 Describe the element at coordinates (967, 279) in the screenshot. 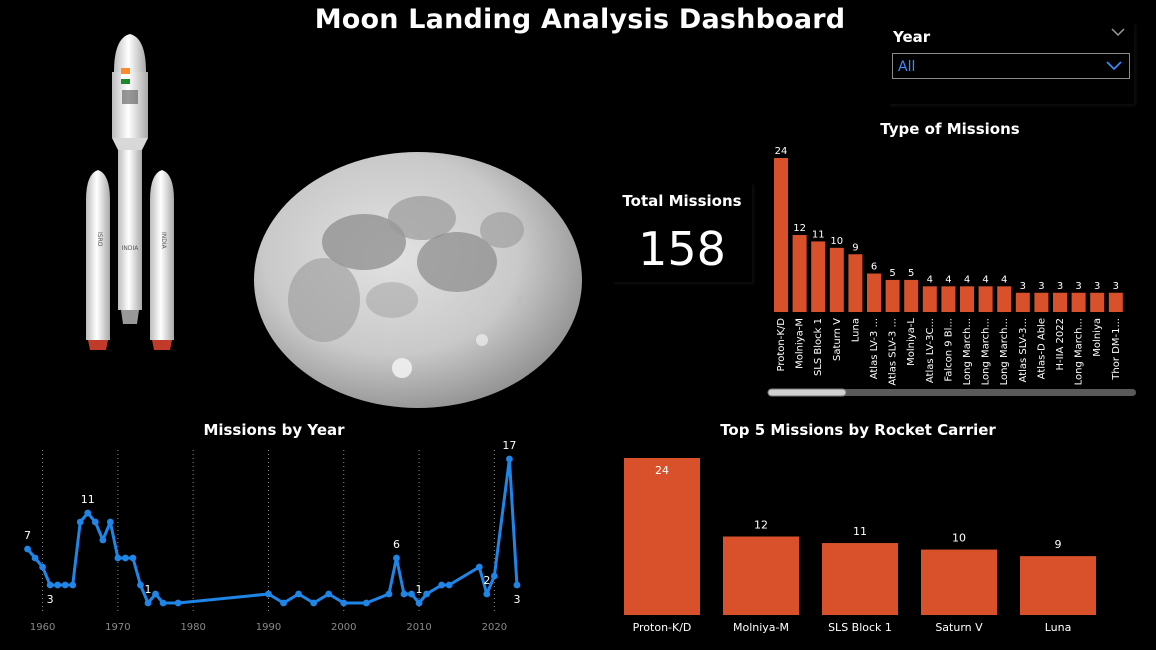

I see `data-label: 4` at that location.